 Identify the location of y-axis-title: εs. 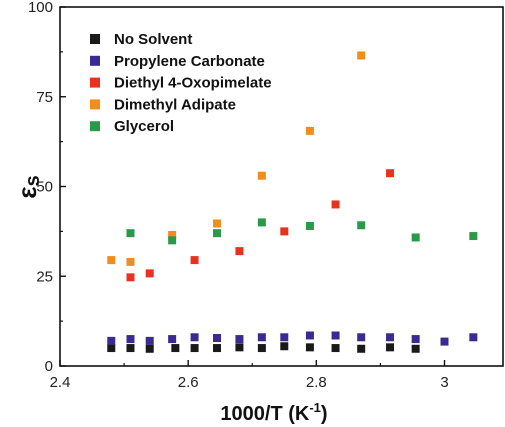
(28, 186).